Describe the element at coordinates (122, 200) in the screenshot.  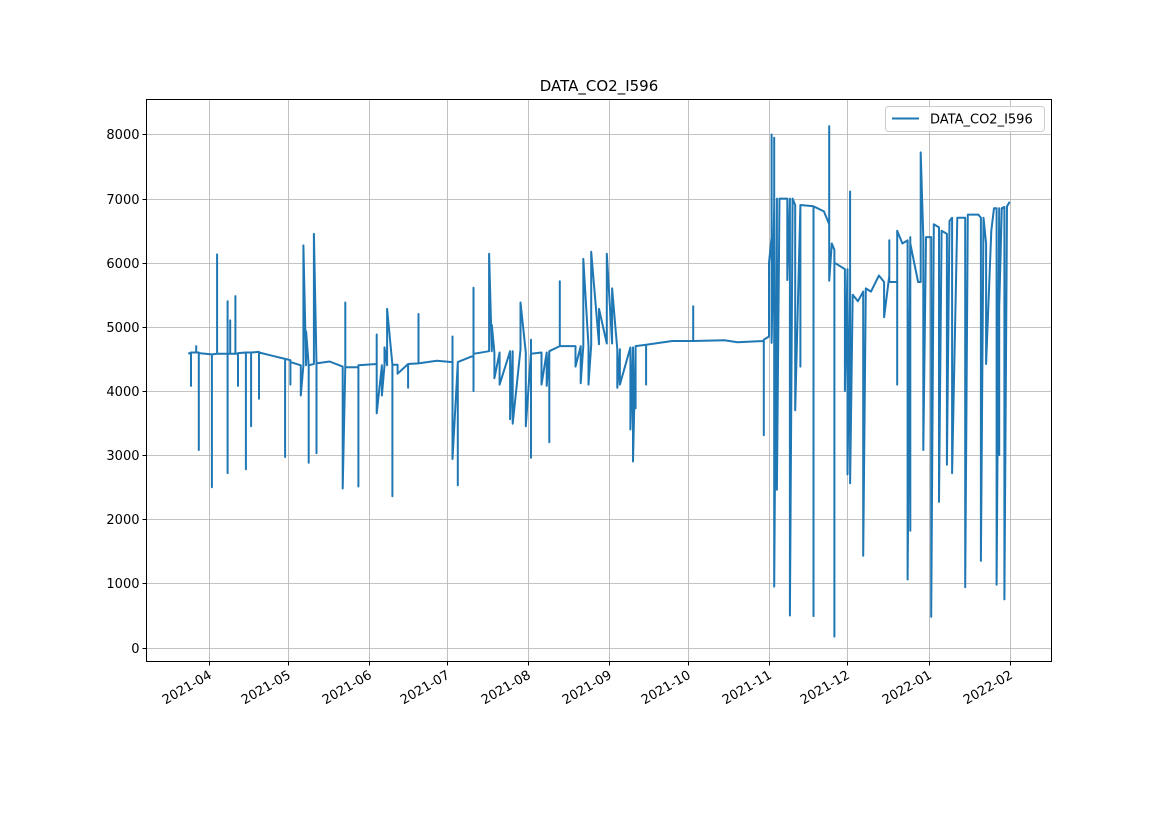
I see `y-tick-label: 7000` at that location.